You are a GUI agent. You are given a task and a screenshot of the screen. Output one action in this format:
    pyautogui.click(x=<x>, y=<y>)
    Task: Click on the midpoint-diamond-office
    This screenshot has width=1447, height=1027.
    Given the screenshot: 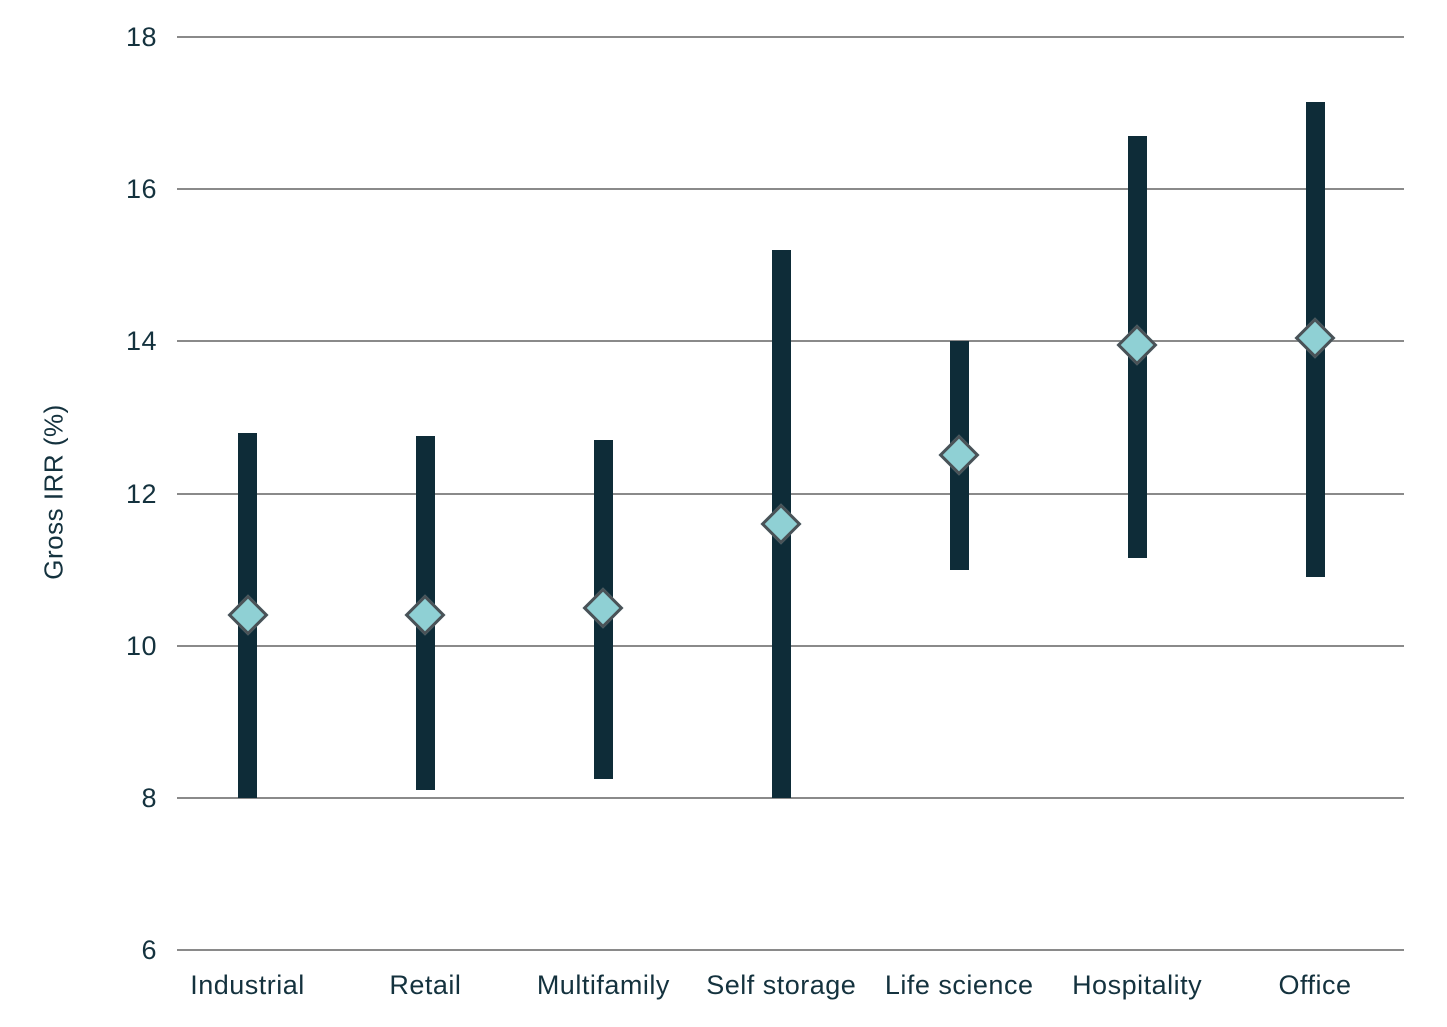 What is the action you would take?
    pyautogui.click(x=1315, y=338)
    